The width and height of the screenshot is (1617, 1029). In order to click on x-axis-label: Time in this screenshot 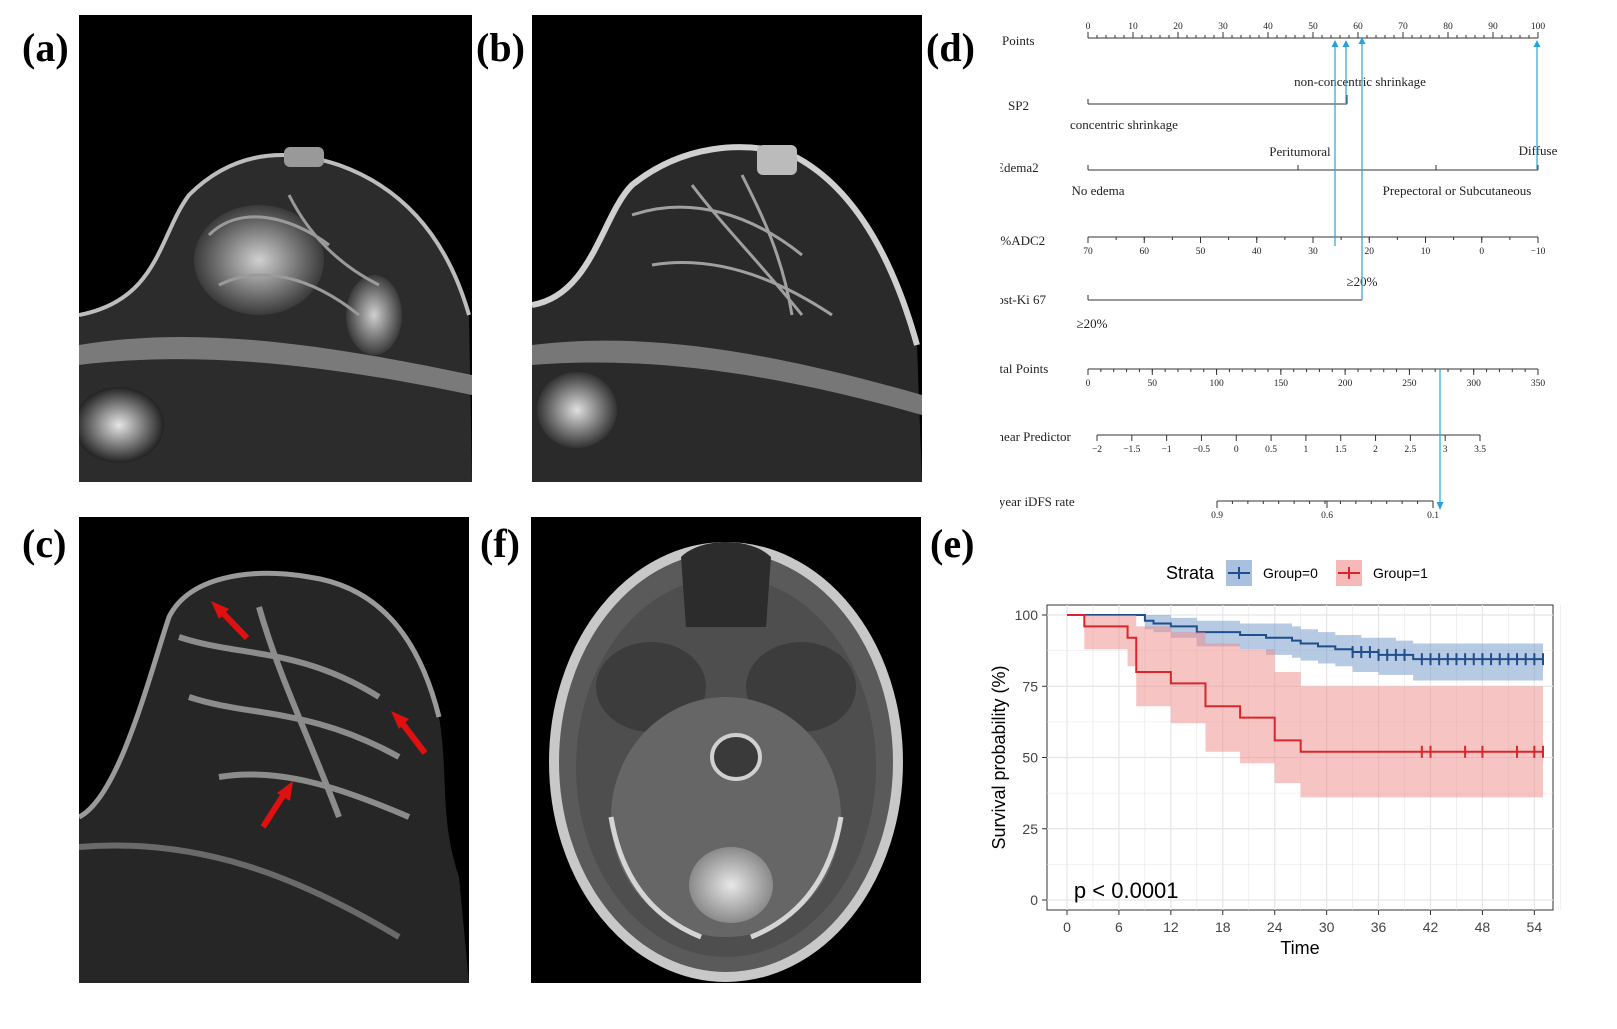, I will do `click(1299, 948)`.